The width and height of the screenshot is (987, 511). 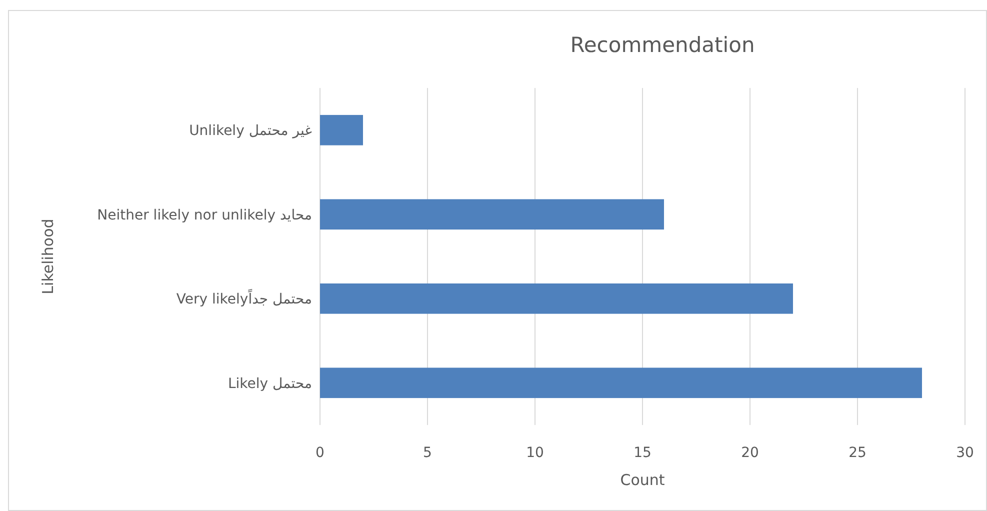 I want to click on x-axis-title: Count, so click(x=642, y=480).